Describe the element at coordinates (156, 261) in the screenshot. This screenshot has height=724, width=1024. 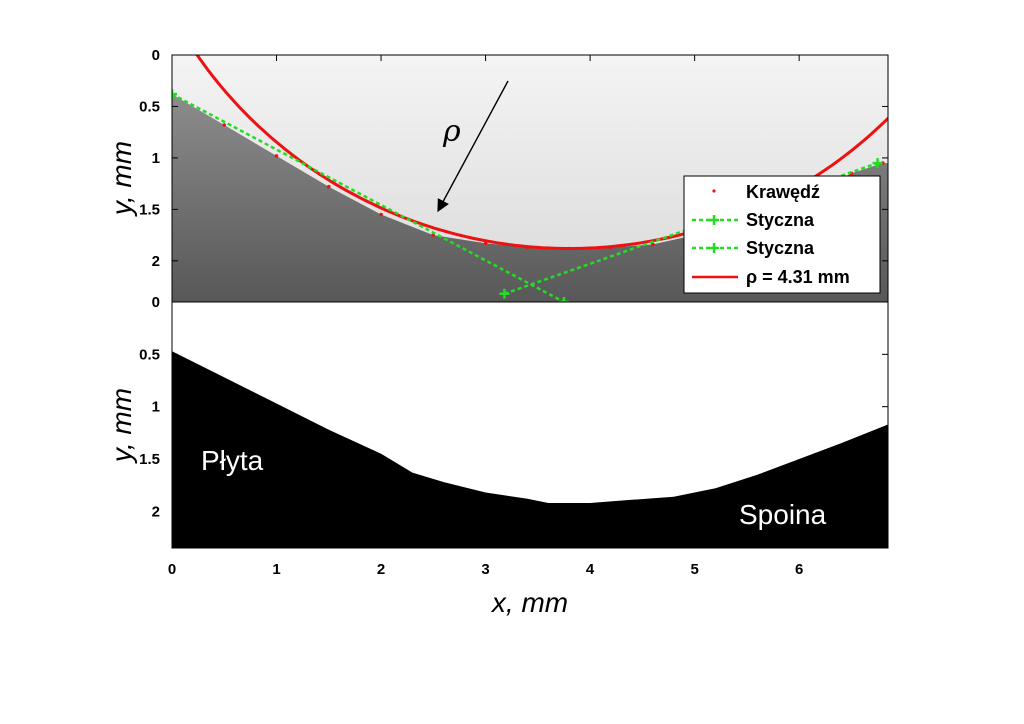
I see `top-y-tick-label: 2` at that location.